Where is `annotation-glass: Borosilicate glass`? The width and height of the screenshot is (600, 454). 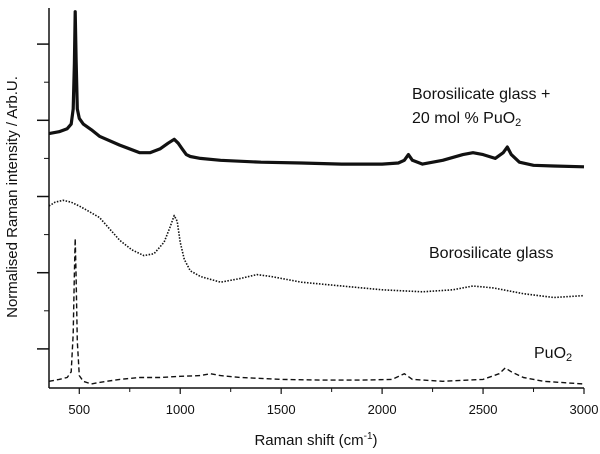 annotation-glass: Borosilicate glass is located at coordinates (491, 253).